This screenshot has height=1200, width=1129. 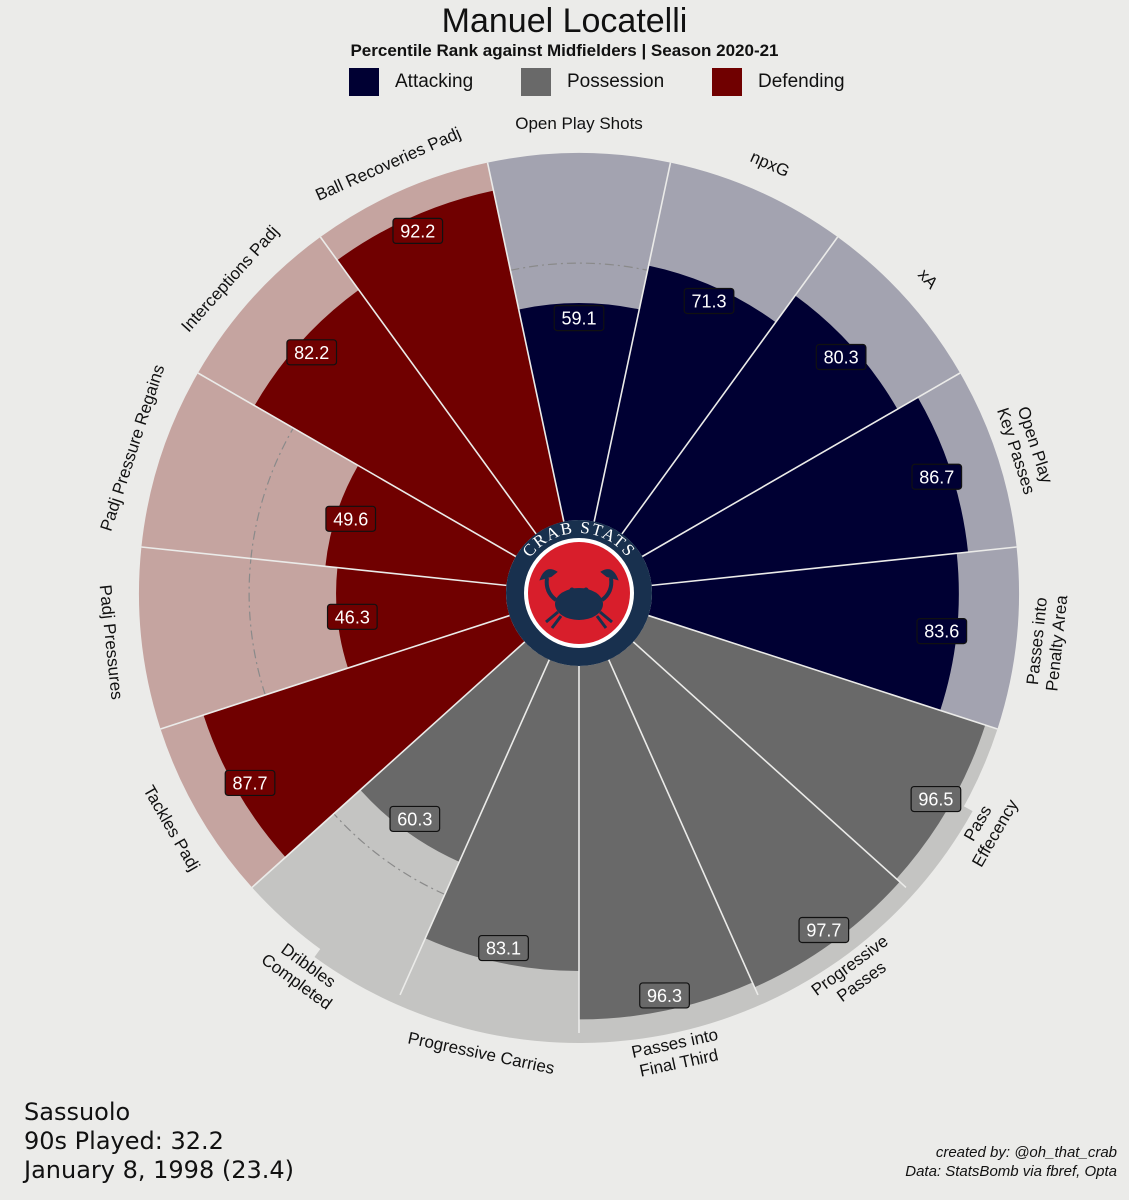 I want to click on value-label-text: 96.5, so click(x=935, y=800).